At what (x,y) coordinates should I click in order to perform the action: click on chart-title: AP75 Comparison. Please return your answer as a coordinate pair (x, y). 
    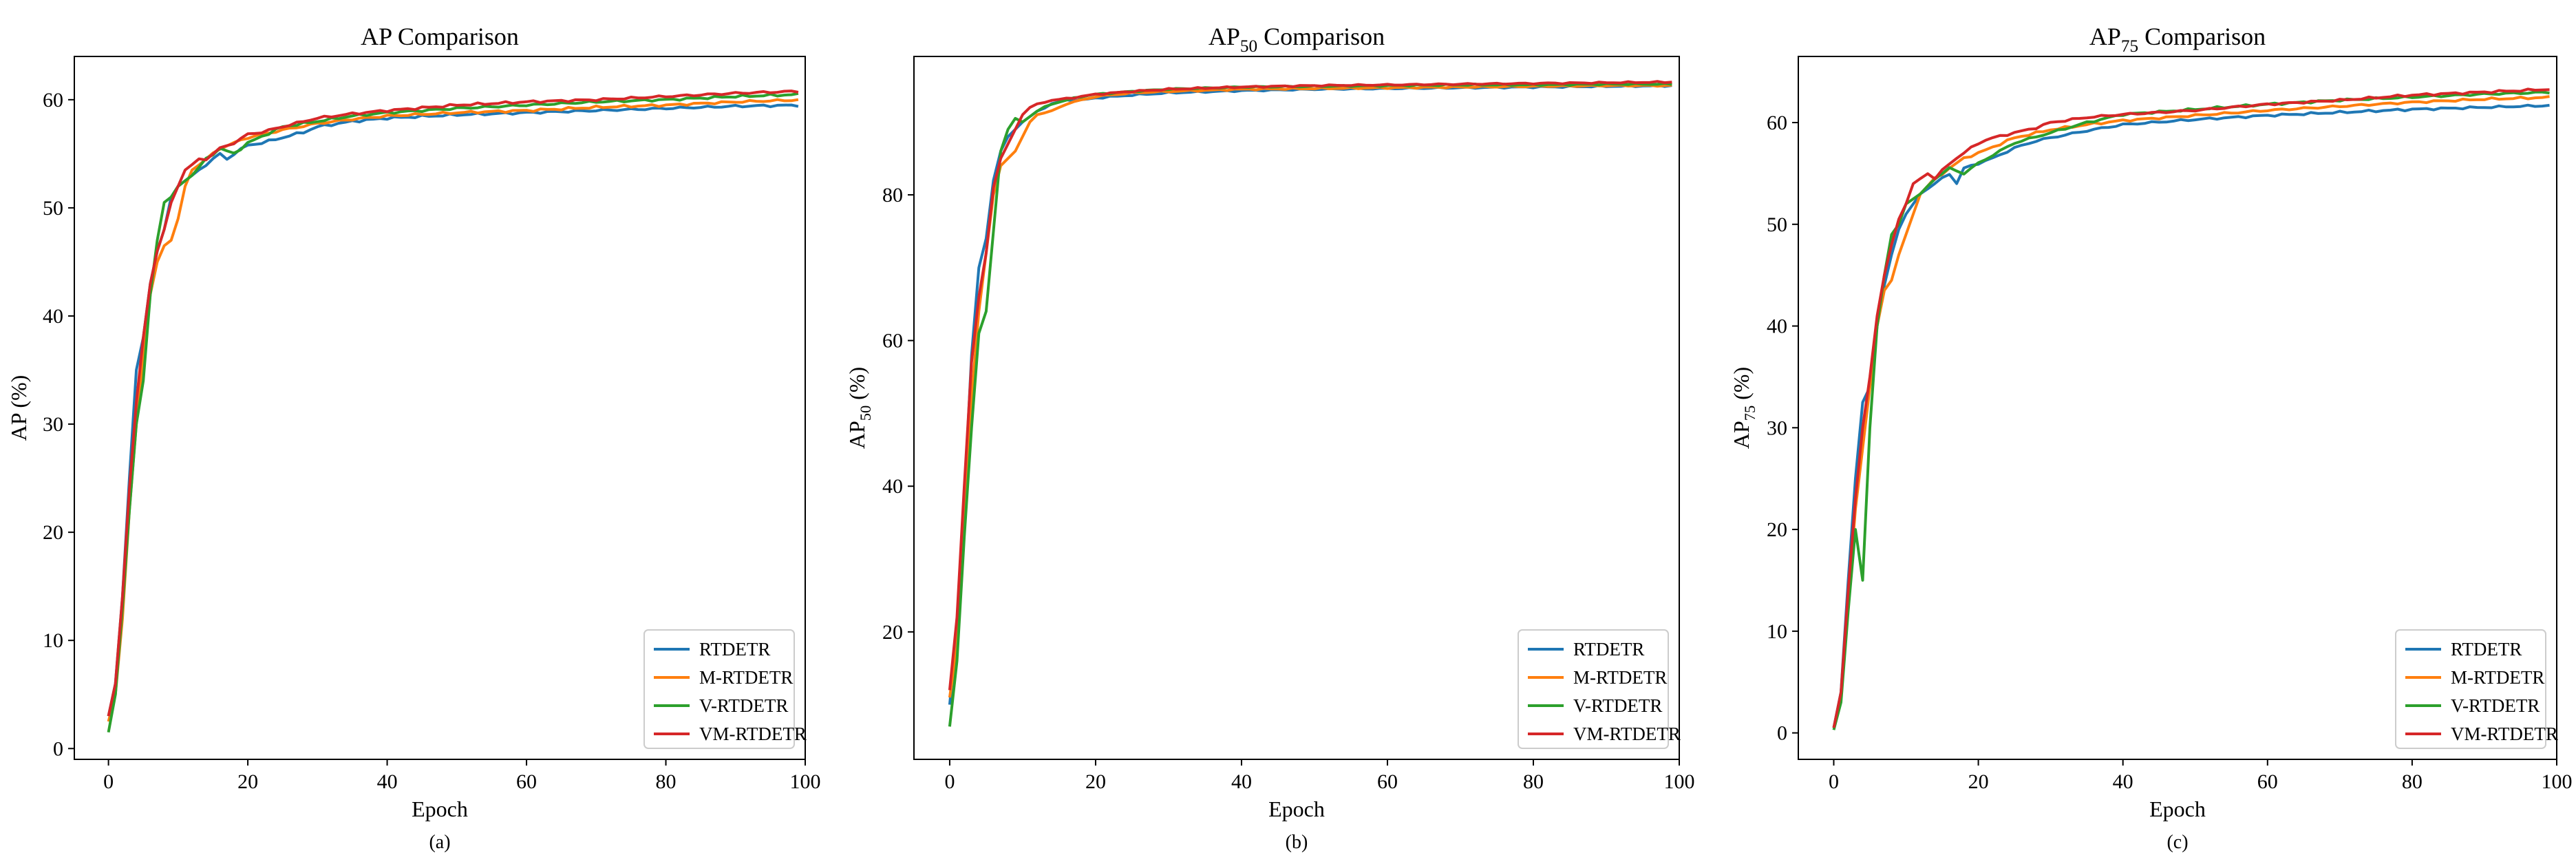
    Looking at the image, I should click on (2177, 39).